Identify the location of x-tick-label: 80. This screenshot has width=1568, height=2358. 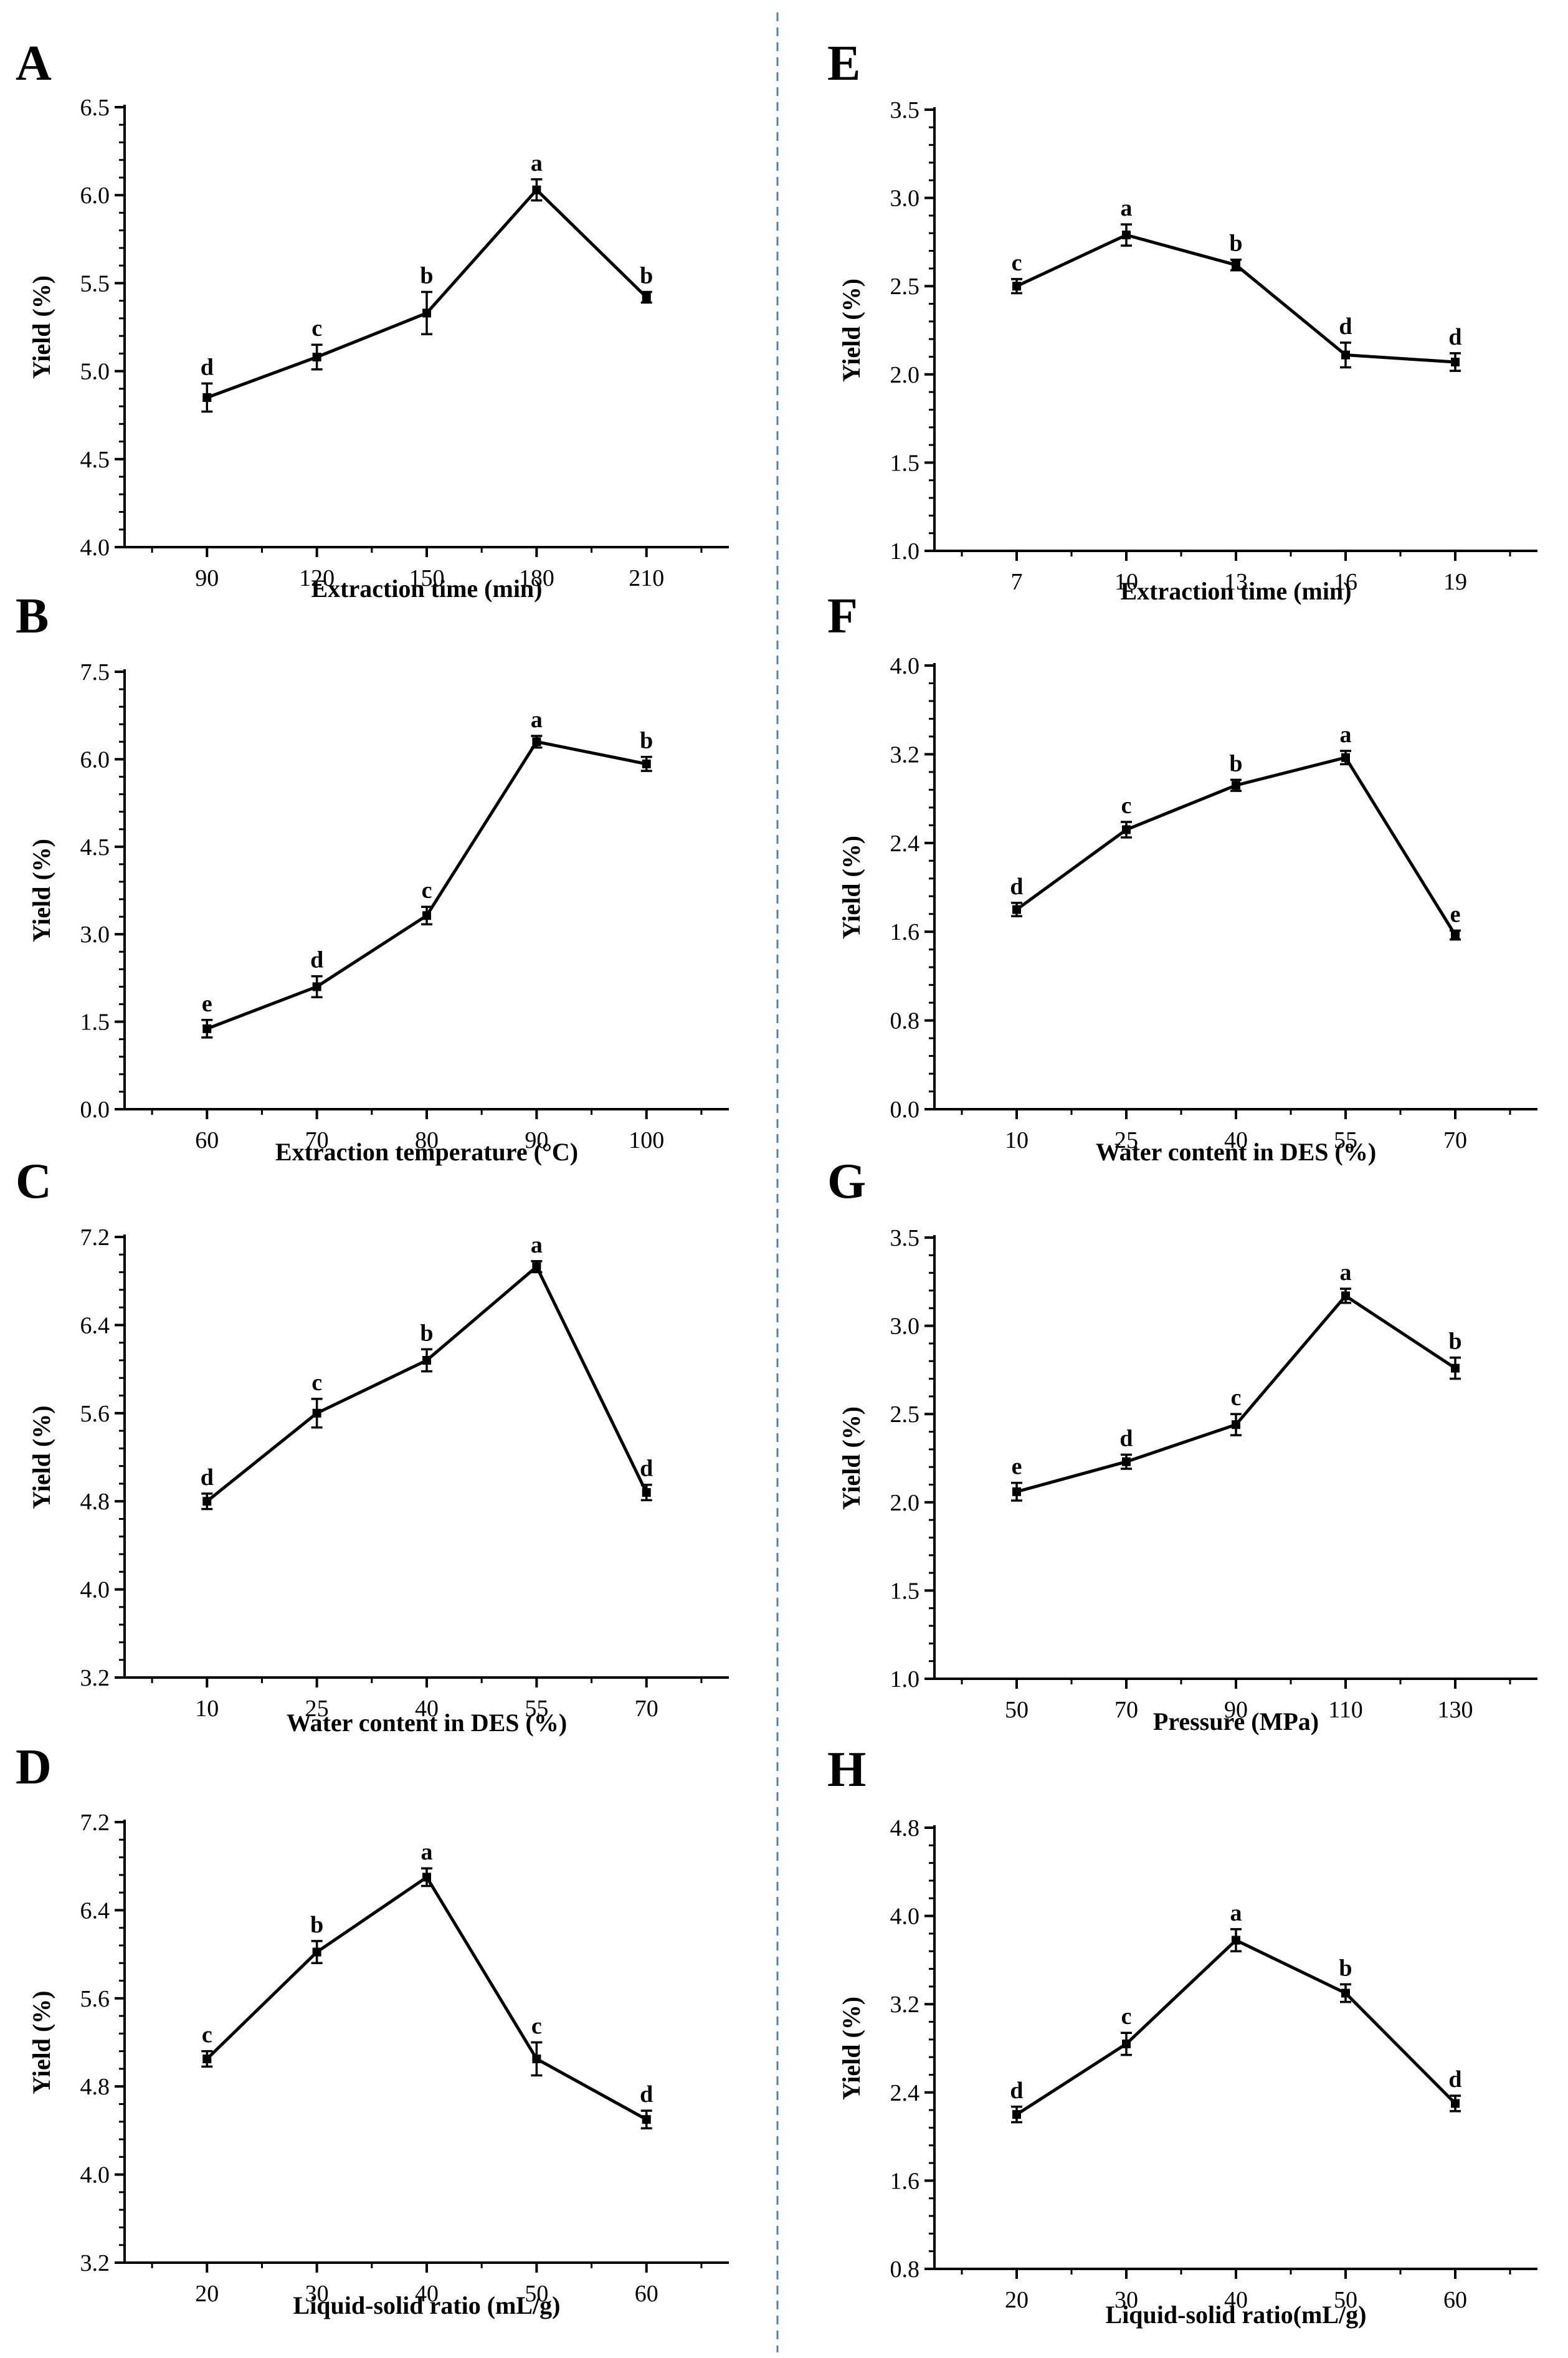
(427, 1140).